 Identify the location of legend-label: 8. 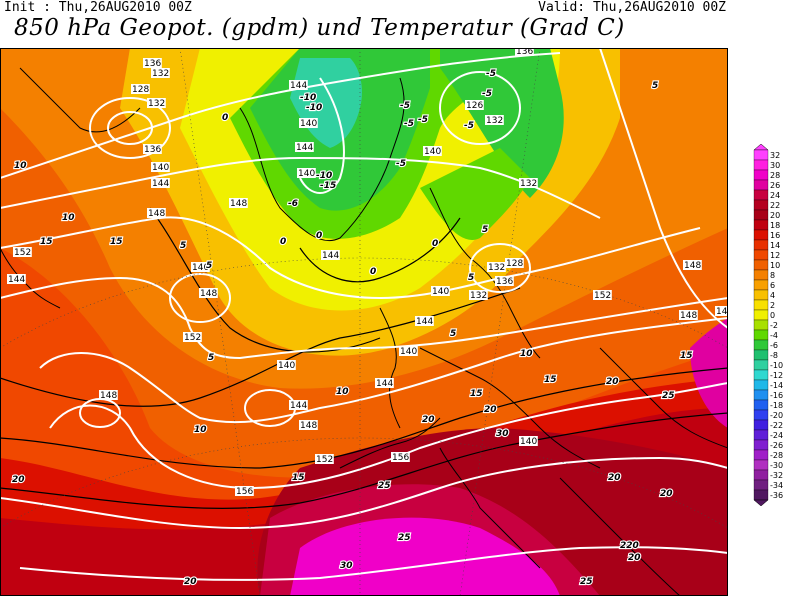
(772, 275).